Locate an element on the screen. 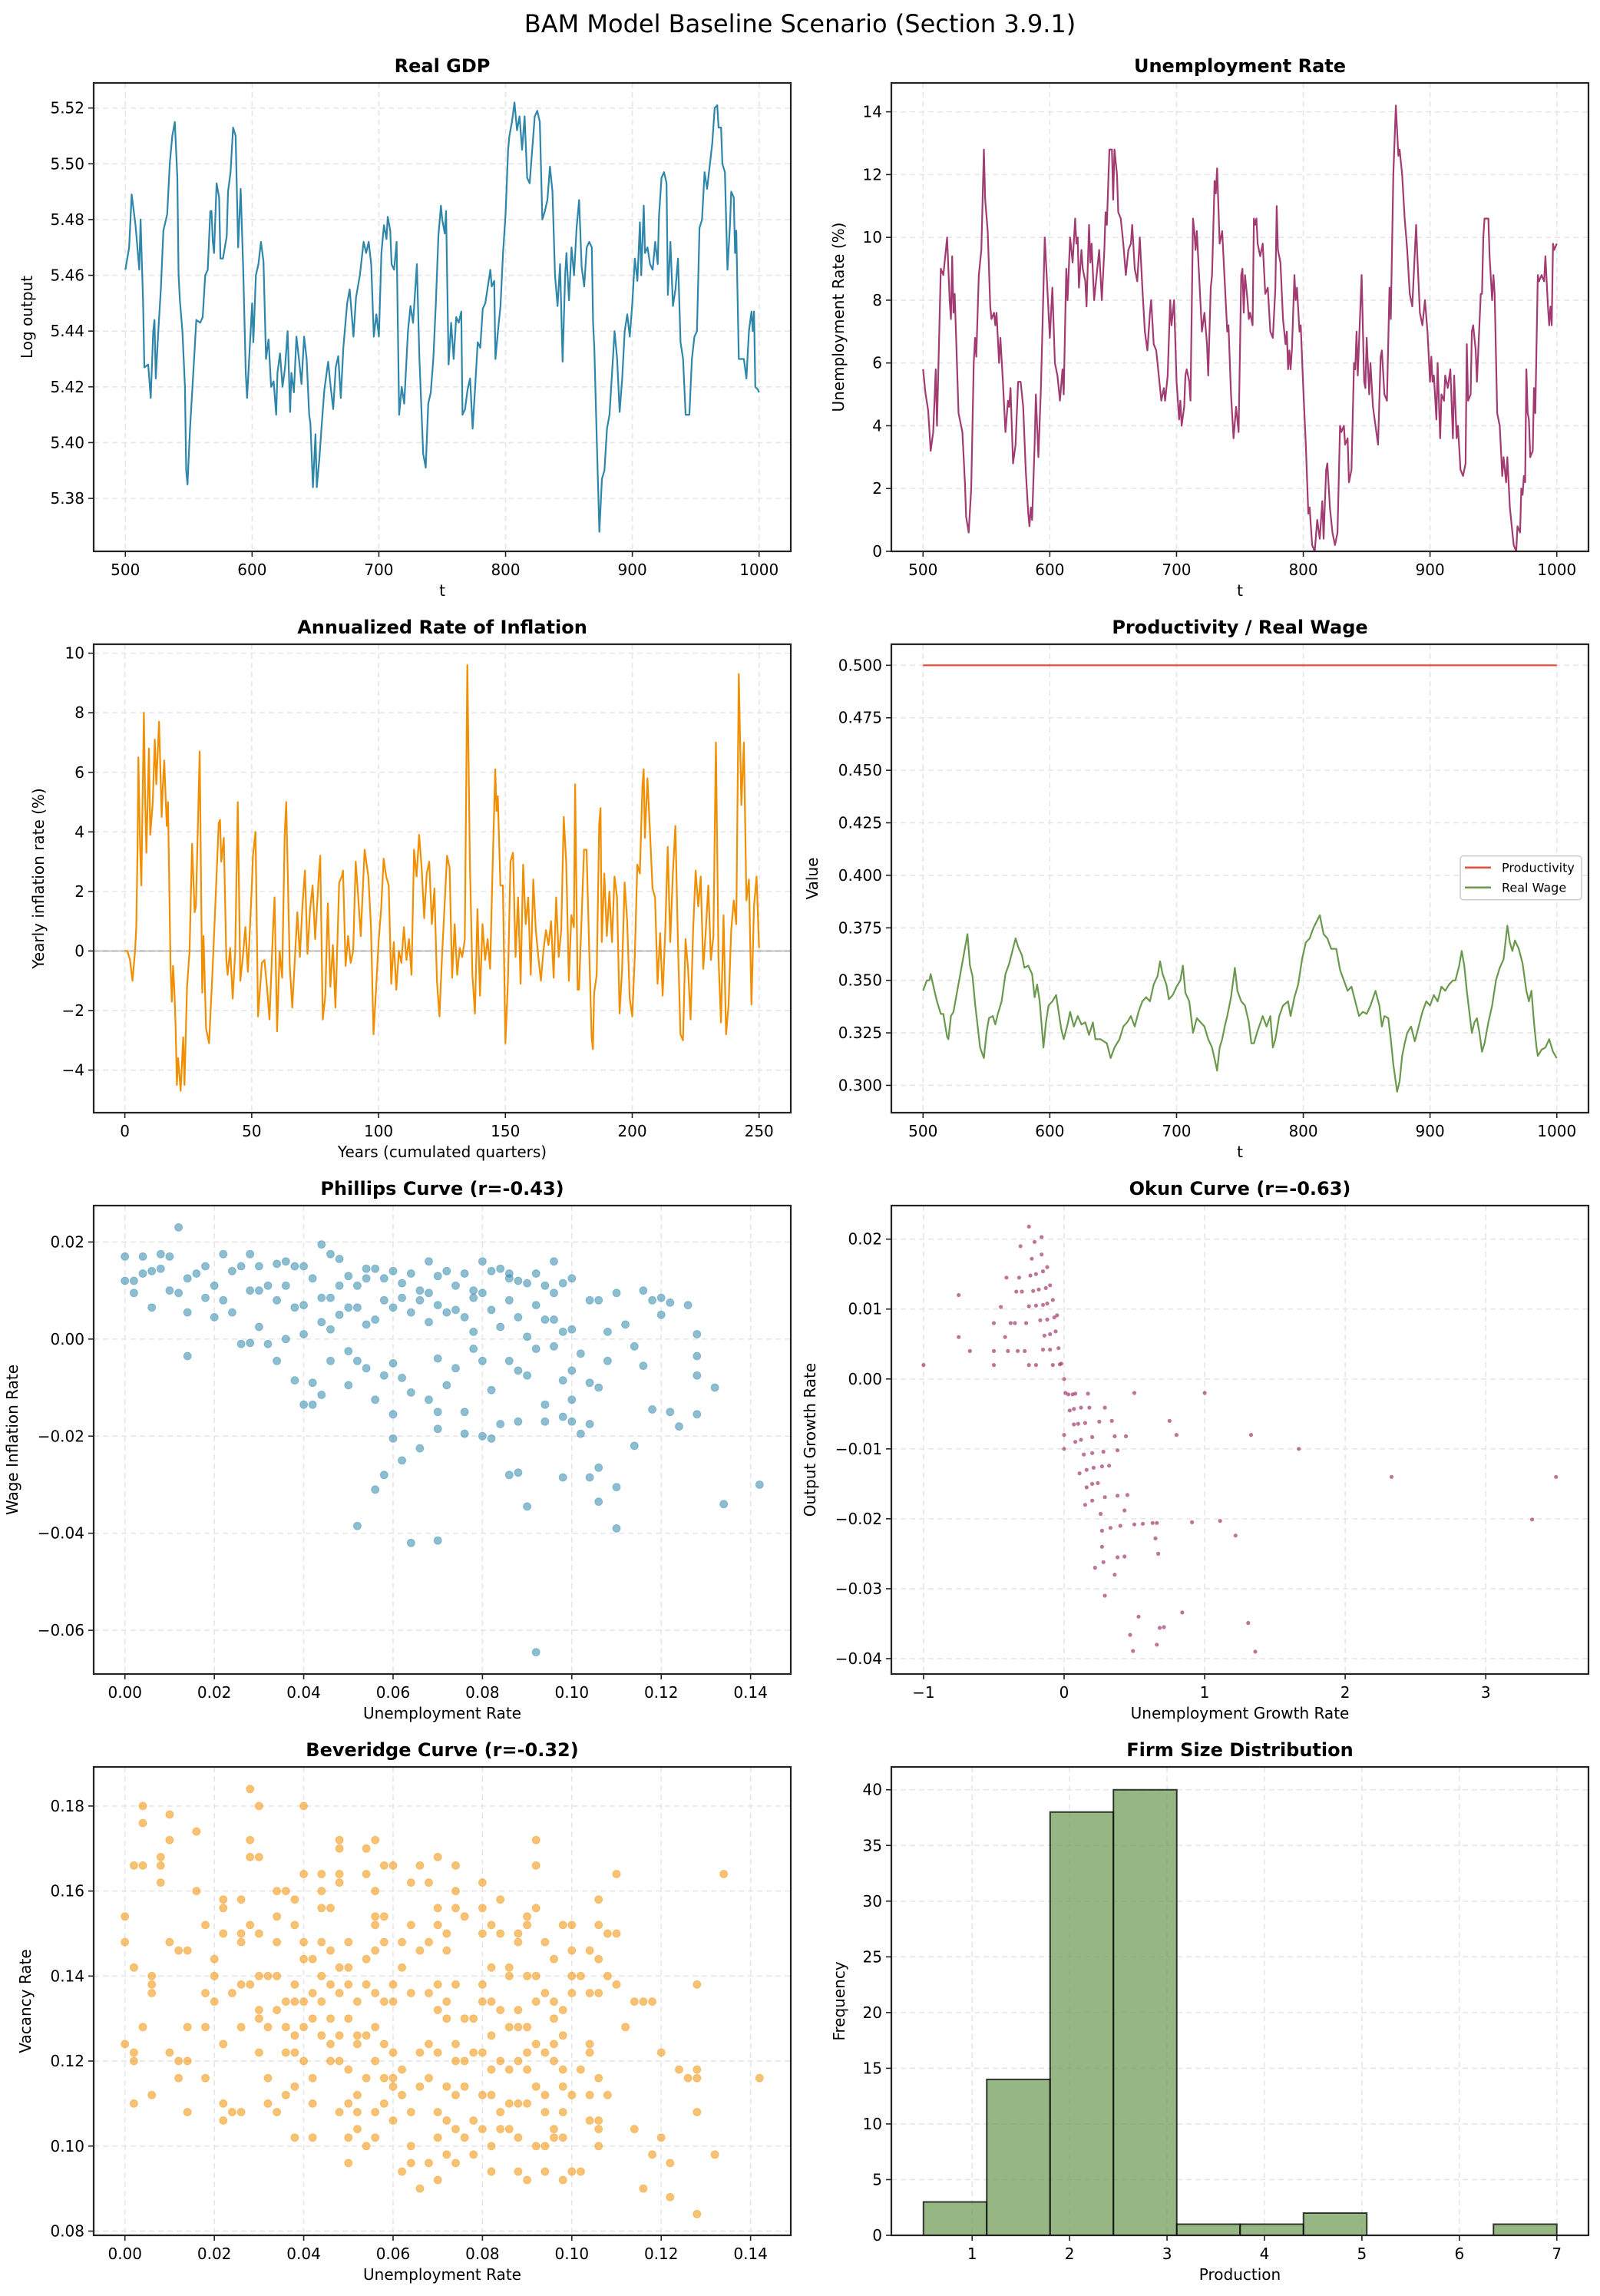  y-tick-label: 0 is located at coordinates (877, 2235).